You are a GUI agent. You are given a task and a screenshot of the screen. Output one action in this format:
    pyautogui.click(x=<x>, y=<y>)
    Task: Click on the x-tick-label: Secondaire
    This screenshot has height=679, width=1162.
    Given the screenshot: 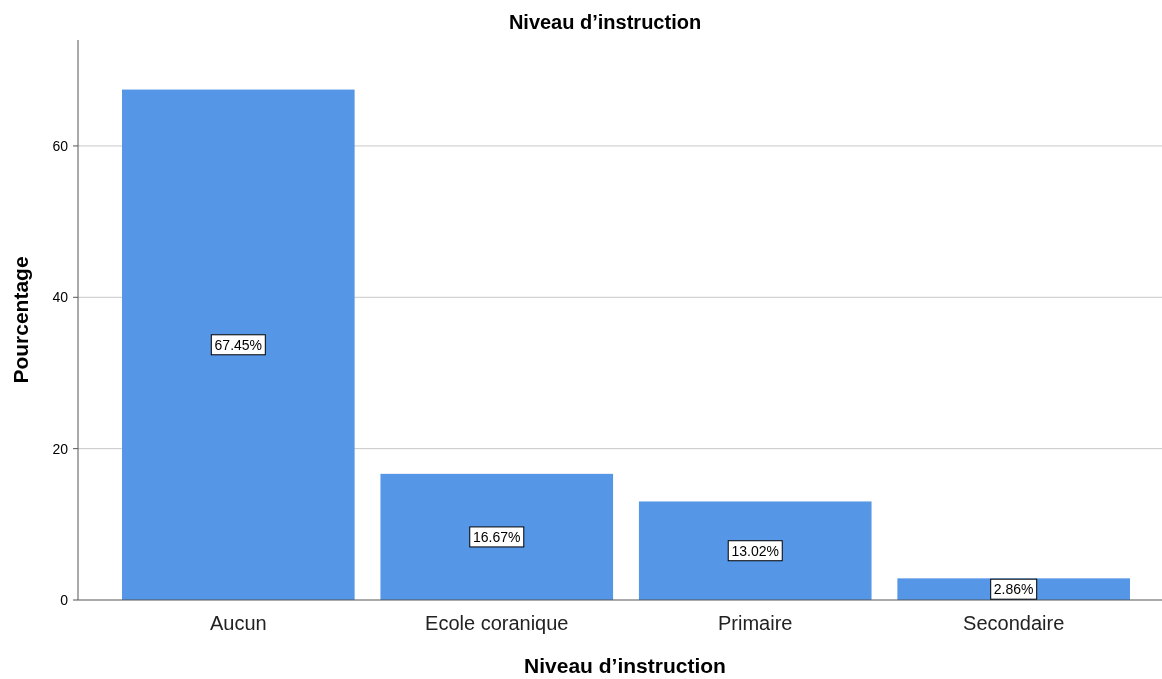 What is the action you would take?
    pyautogui.click(x=1014, y=623)
    